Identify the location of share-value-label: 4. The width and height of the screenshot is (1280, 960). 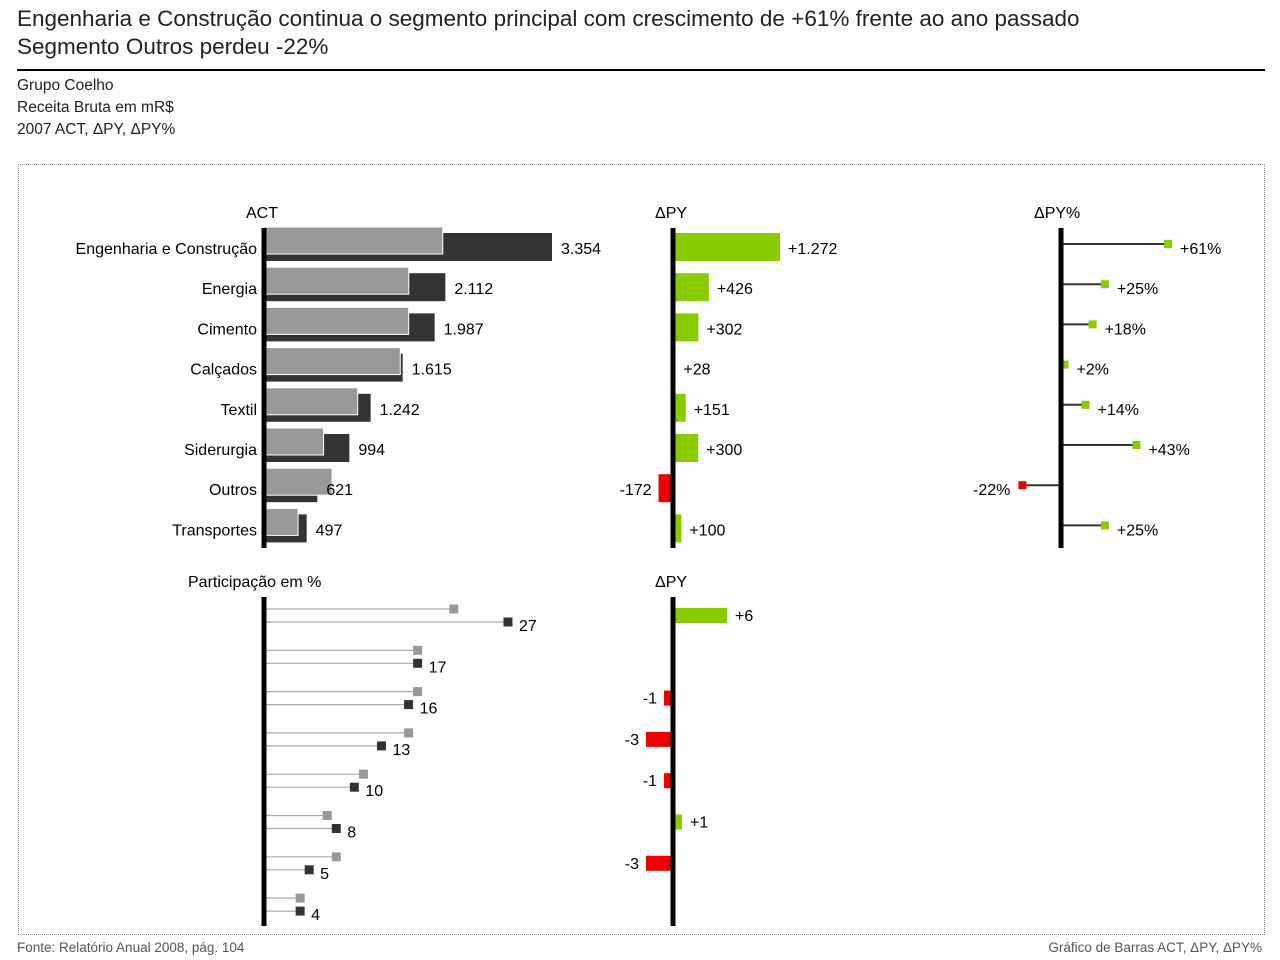
(315, 915).